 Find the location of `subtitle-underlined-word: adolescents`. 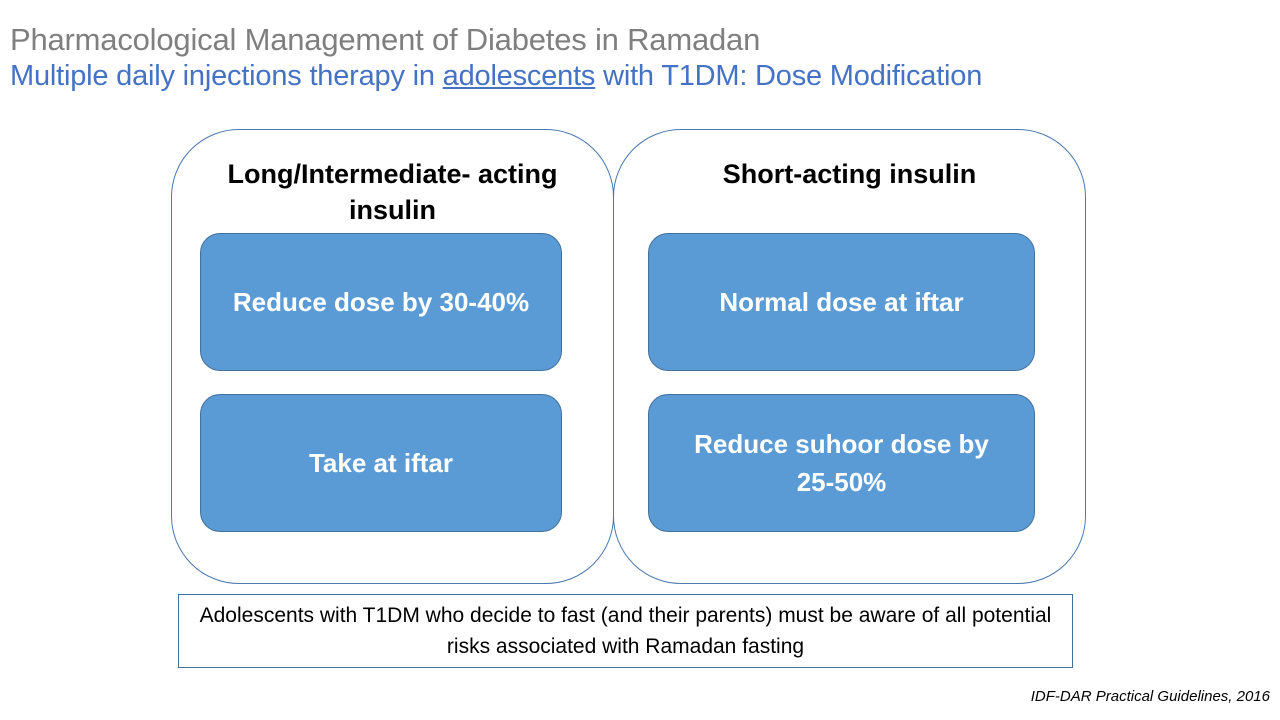

subtitle-underlined-word: adolescents is located at coordinates (519, 76).